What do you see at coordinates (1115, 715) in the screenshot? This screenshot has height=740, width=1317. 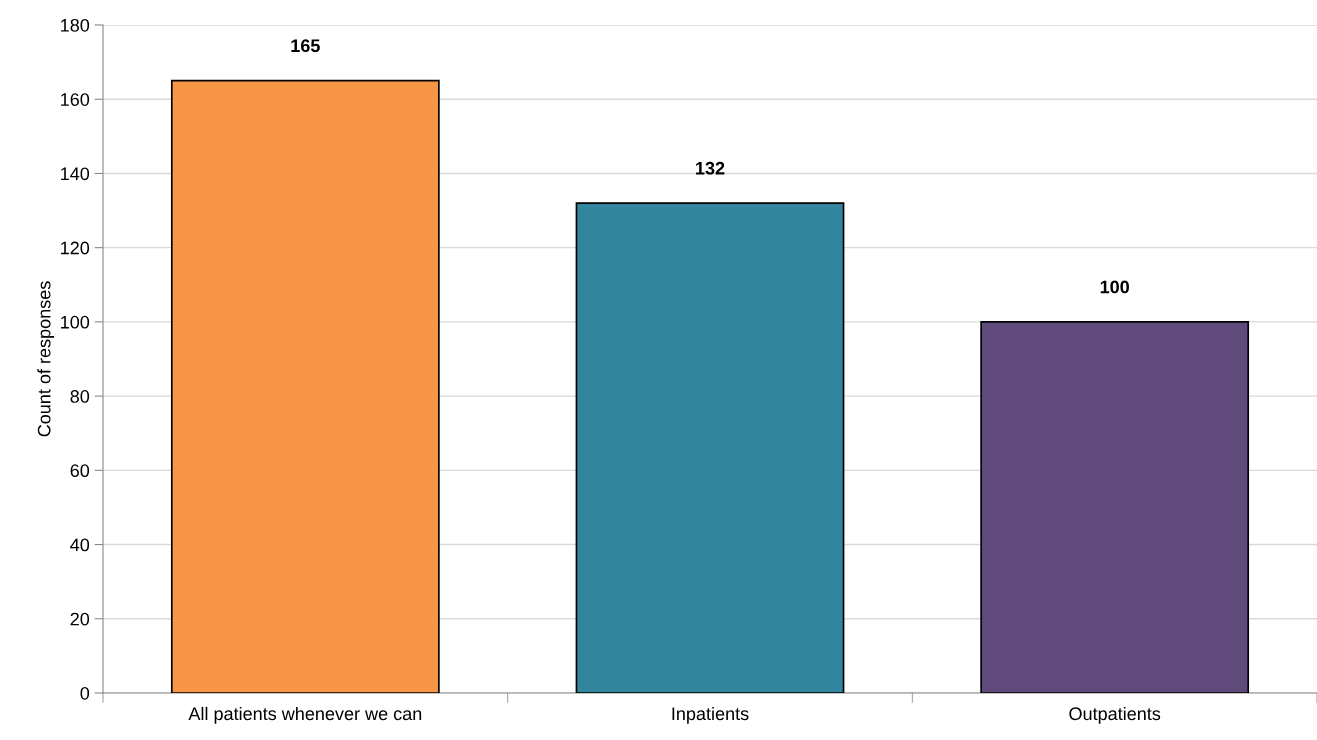 I see `x-tick-label: Outpatients` at bounding box center [1115, 715].